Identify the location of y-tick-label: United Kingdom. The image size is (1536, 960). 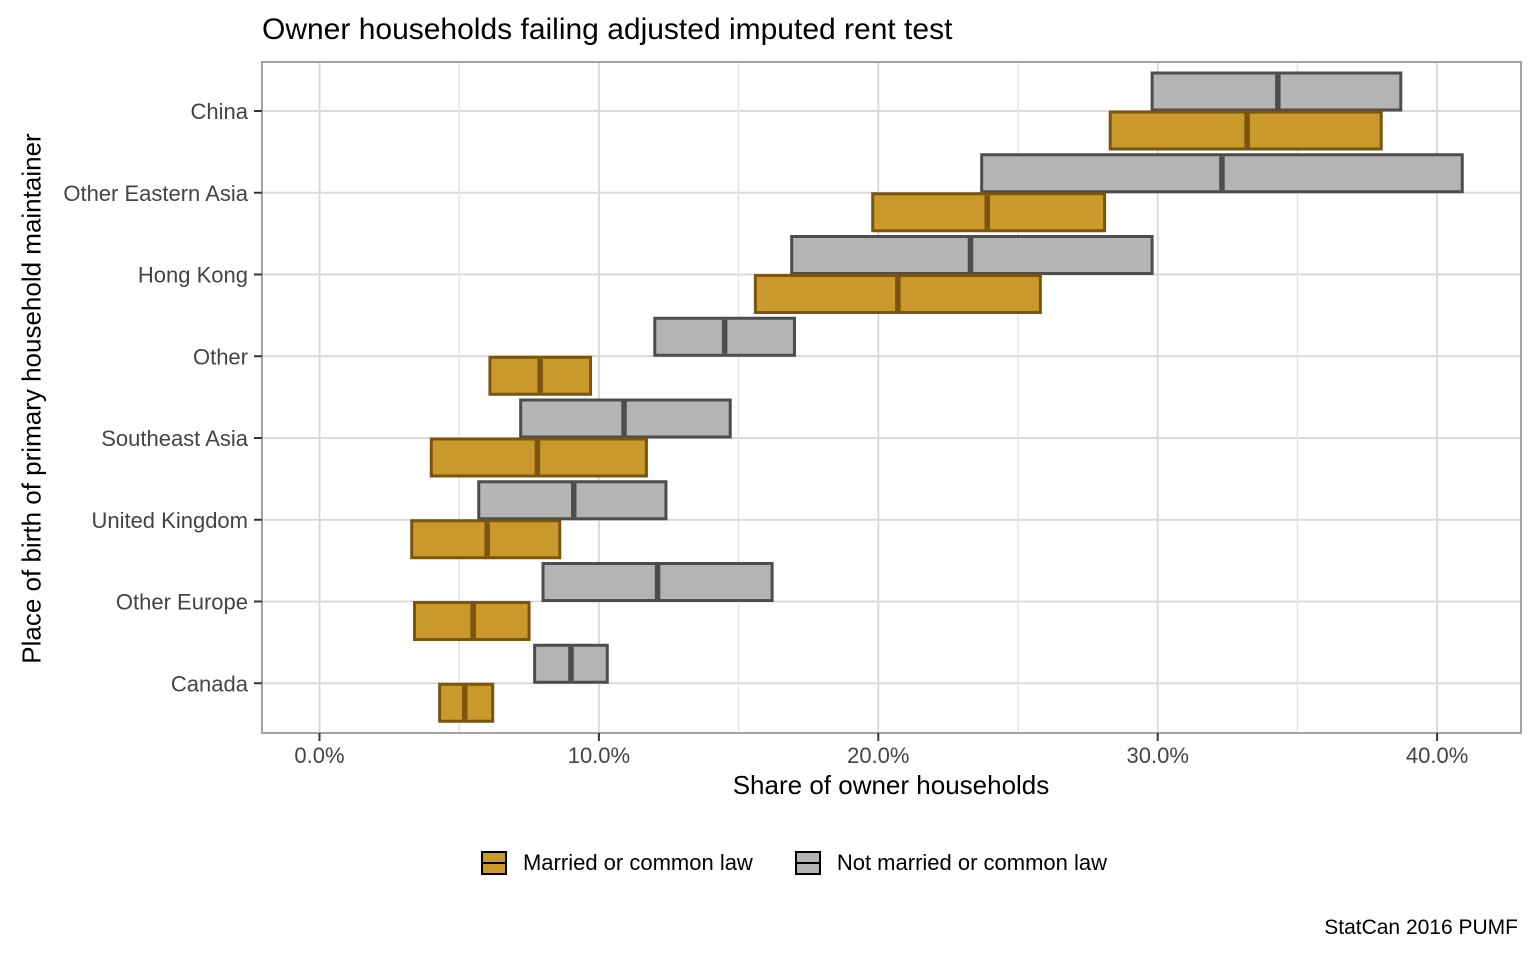
(169, 520).